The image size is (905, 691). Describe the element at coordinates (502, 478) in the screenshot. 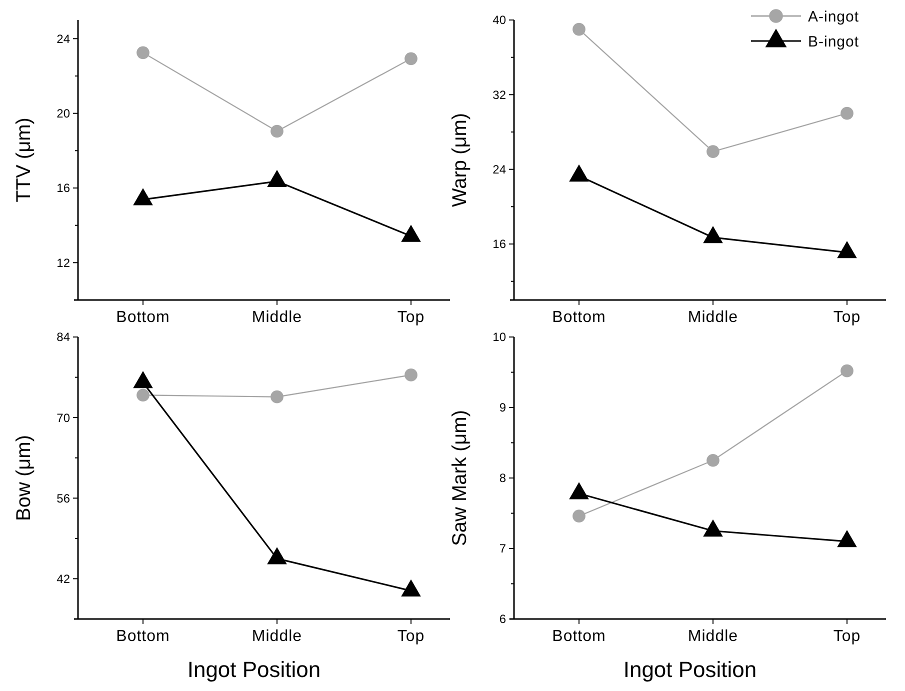

I see `y-tick-label: 8` at that location.